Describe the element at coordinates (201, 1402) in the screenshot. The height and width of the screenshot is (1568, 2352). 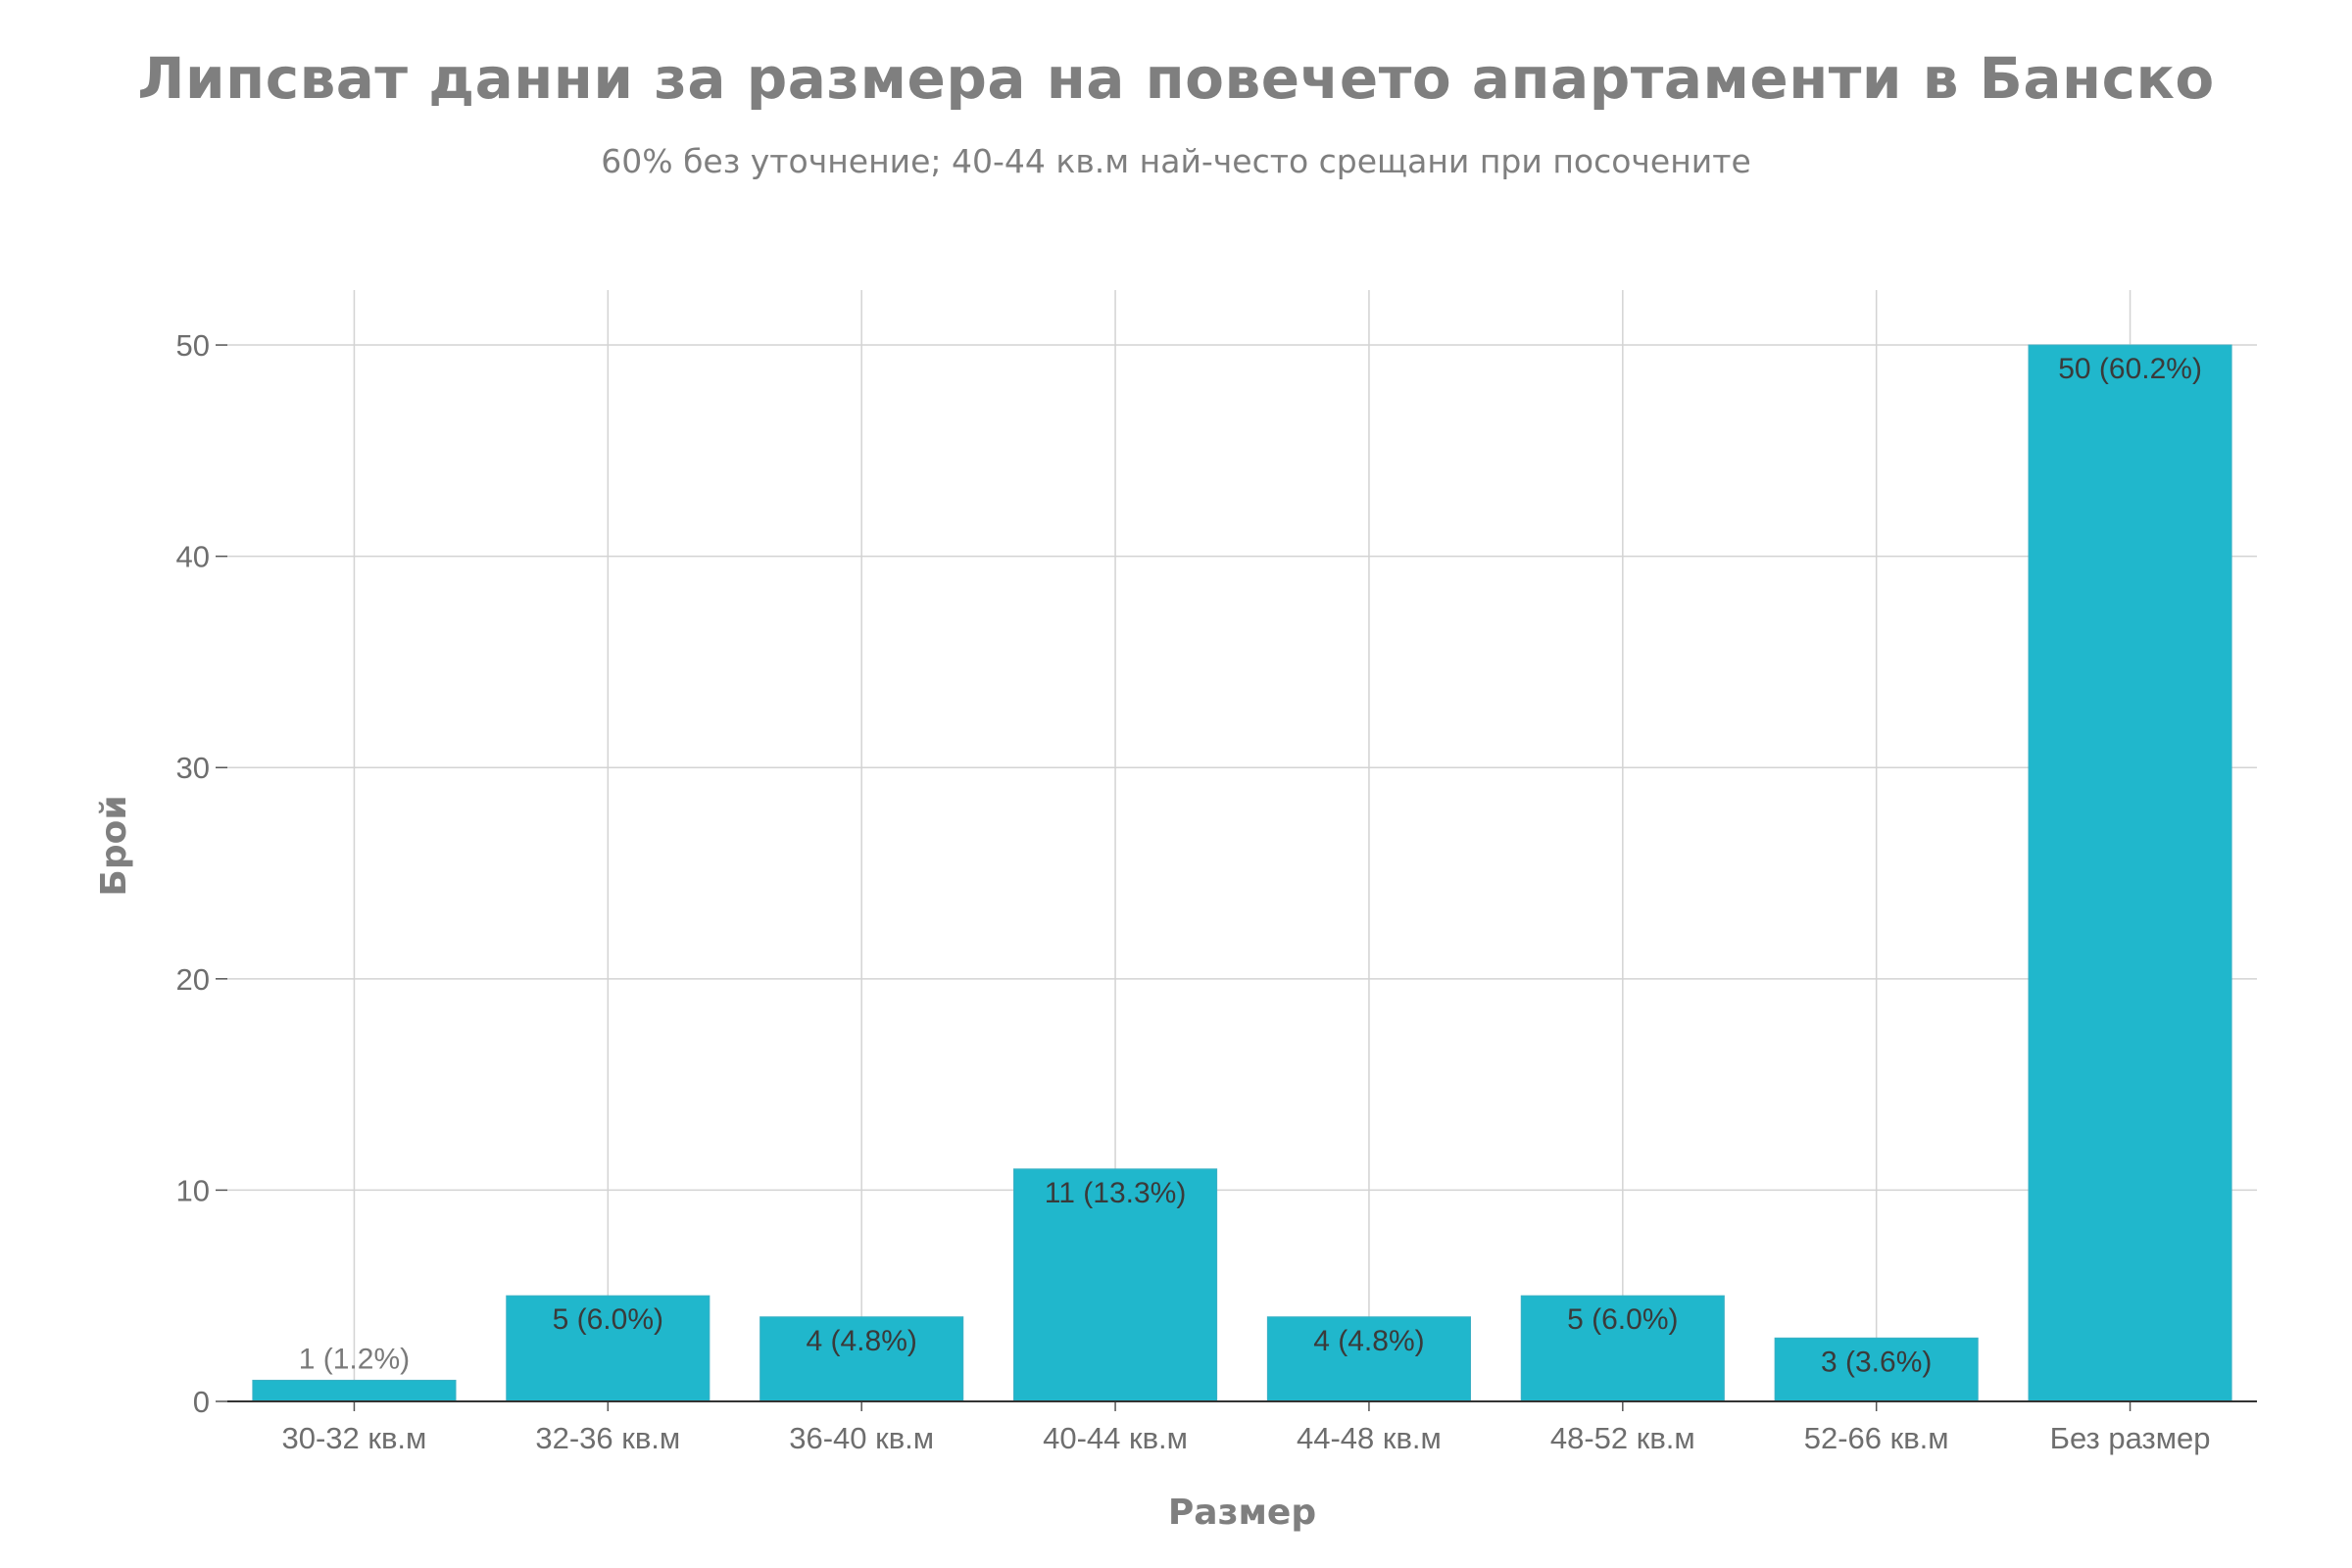
I see `y-tick-label: 0` at that location.